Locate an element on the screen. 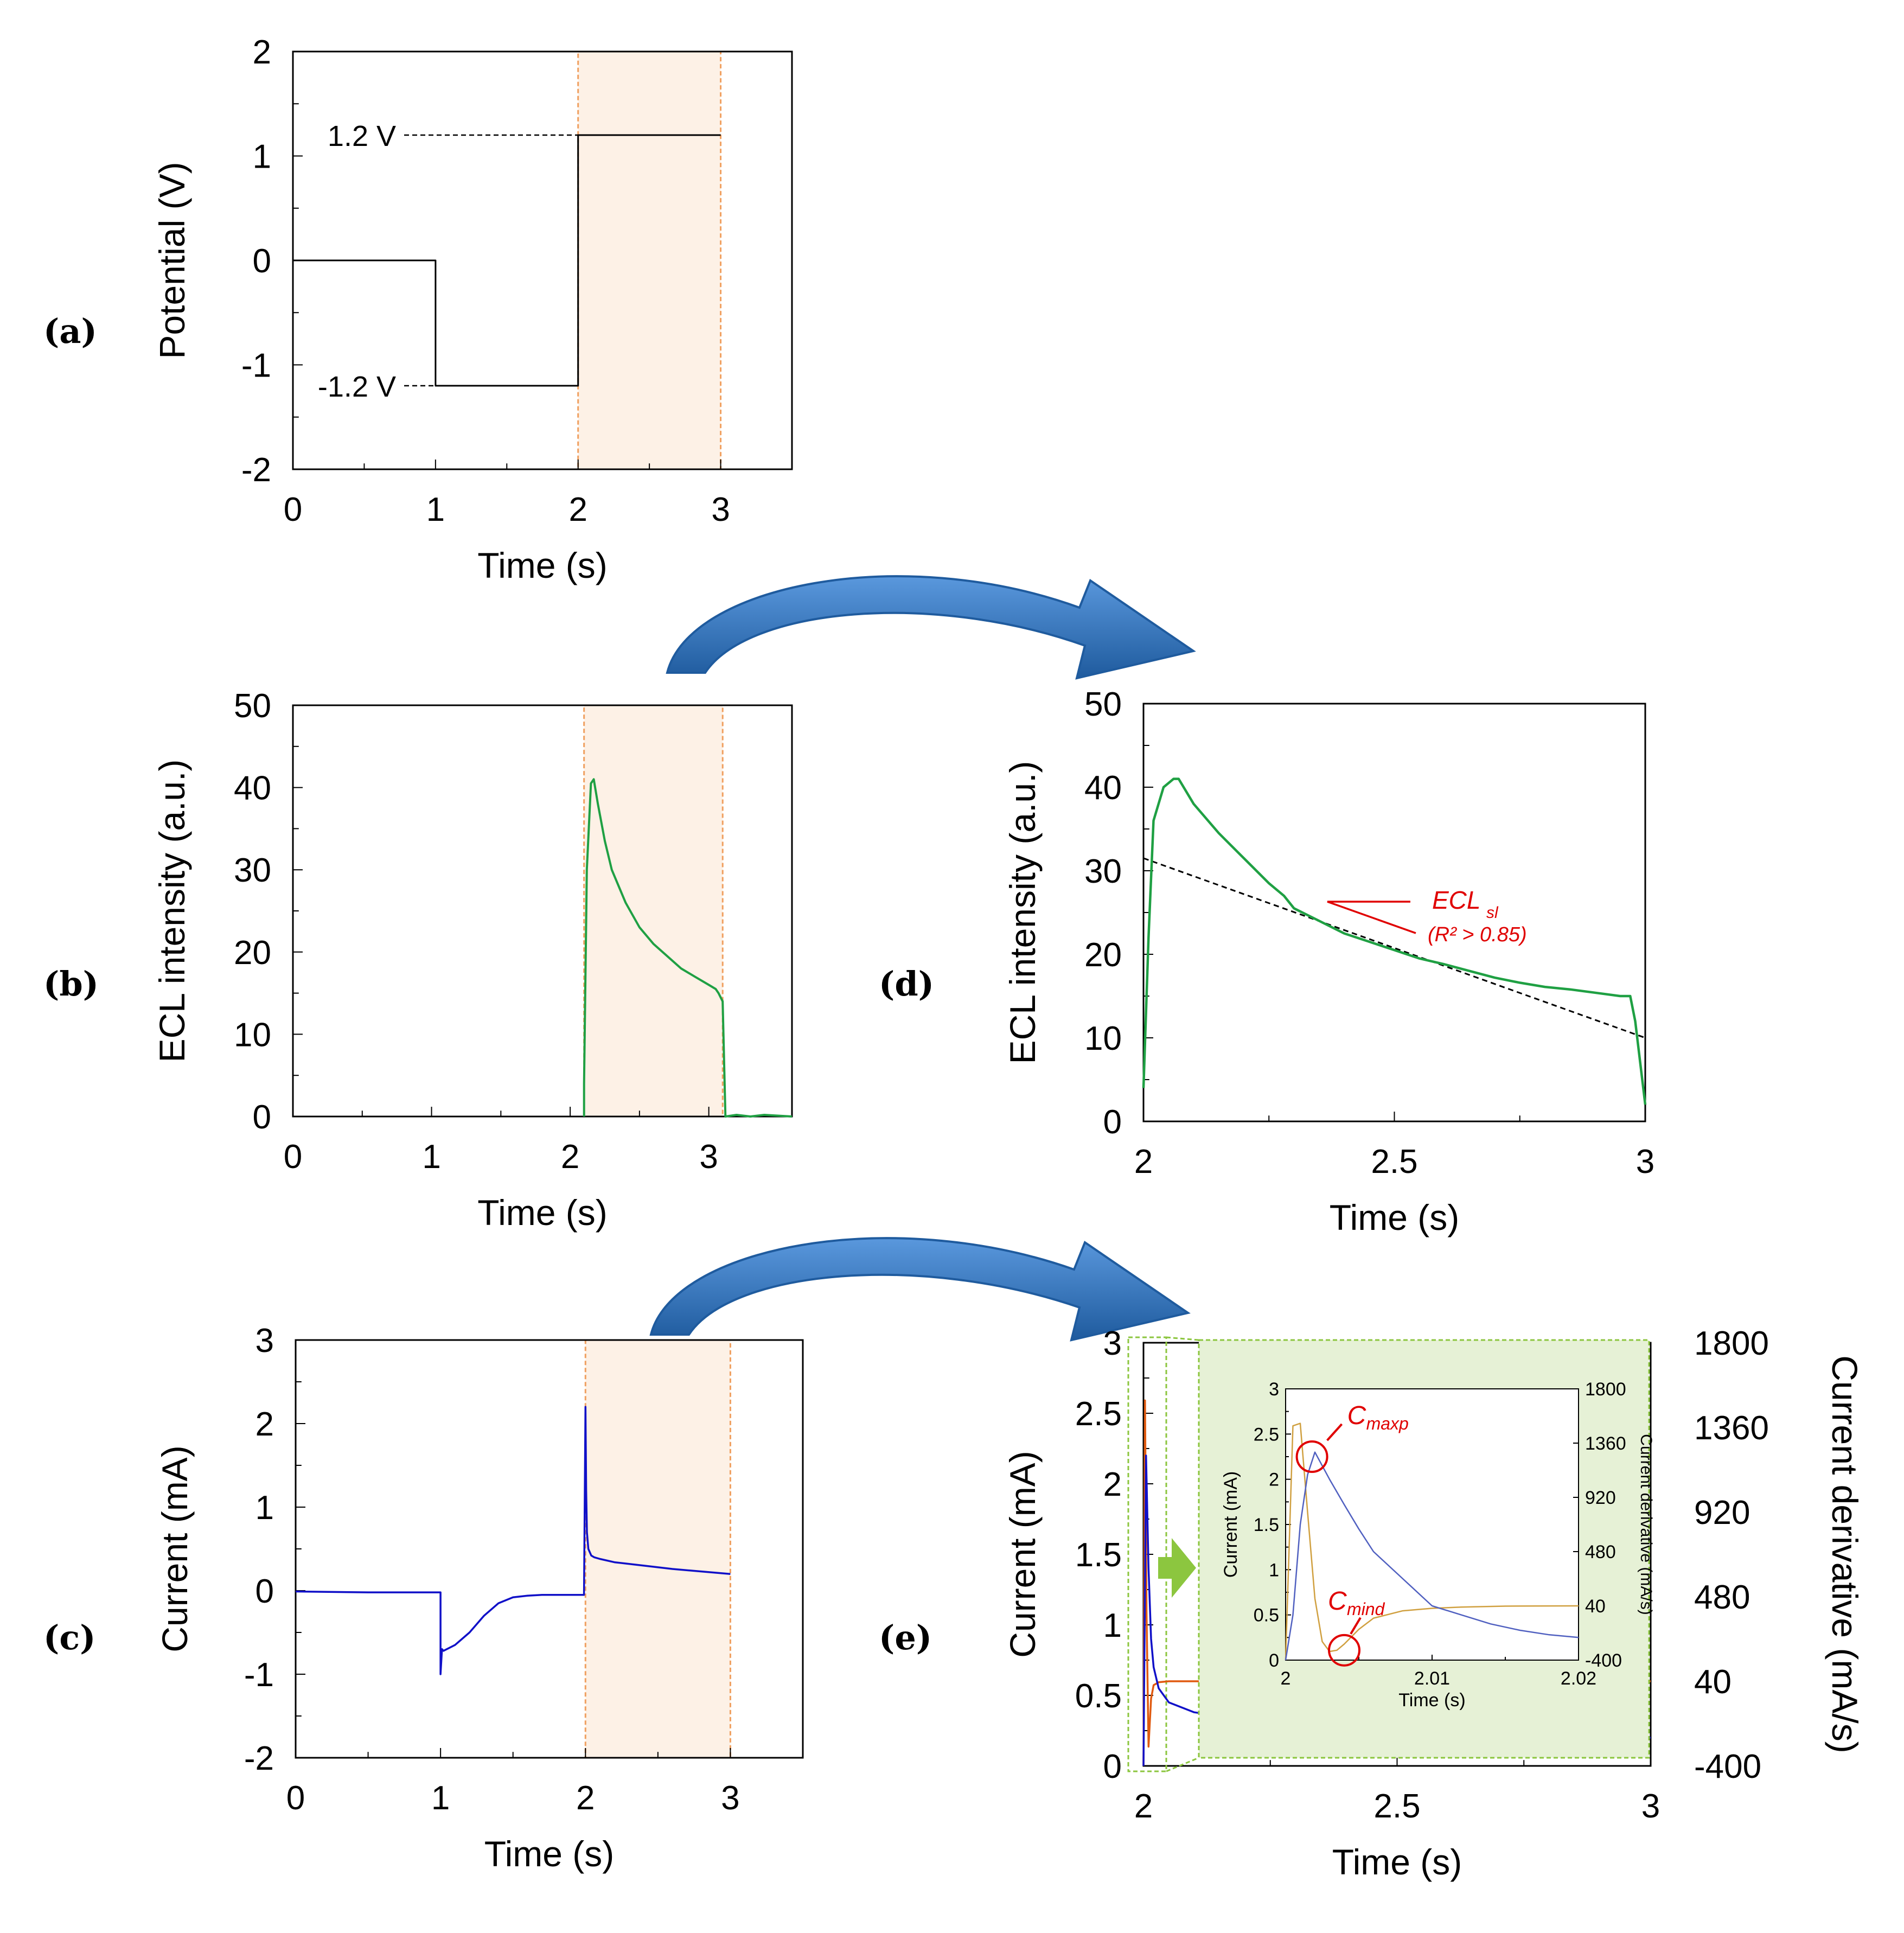 The image size is (1904, 1933). e-inset-y-axis-title: Current (mA) is located at coordinates (1231, 1524).